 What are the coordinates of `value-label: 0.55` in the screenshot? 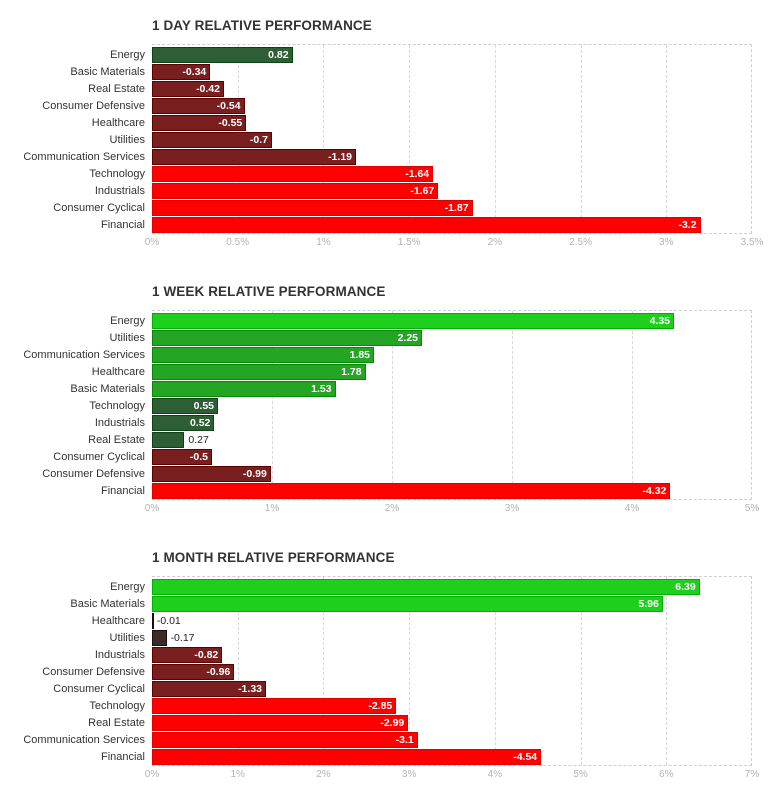 It's located at (203, 406).